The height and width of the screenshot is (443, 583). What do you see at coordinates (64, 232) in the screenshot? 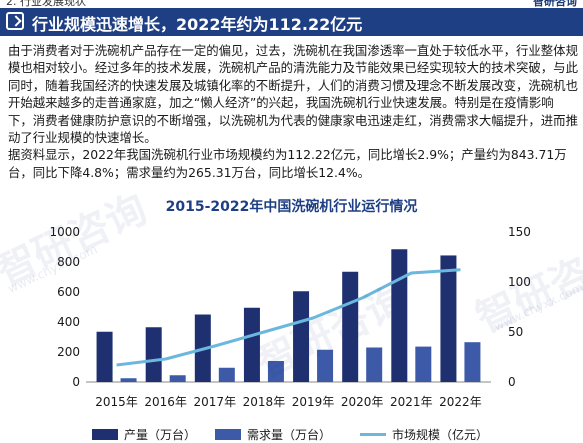
I see `y-left-tick-label: 1000` at bounding box center [64, 232].